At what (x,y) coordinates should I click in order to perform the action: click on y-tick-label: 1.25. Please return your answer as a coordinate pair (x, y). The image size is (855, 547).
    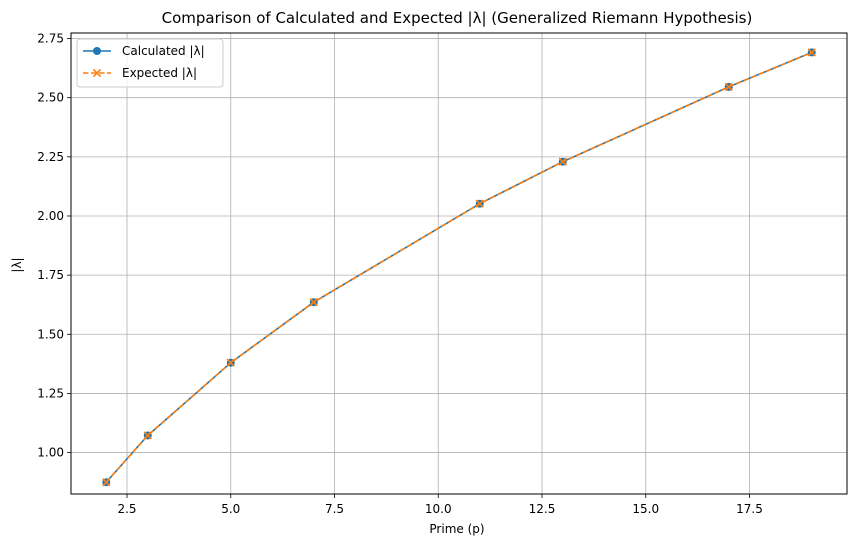
    Looking at the image, I should click on (50, 393).